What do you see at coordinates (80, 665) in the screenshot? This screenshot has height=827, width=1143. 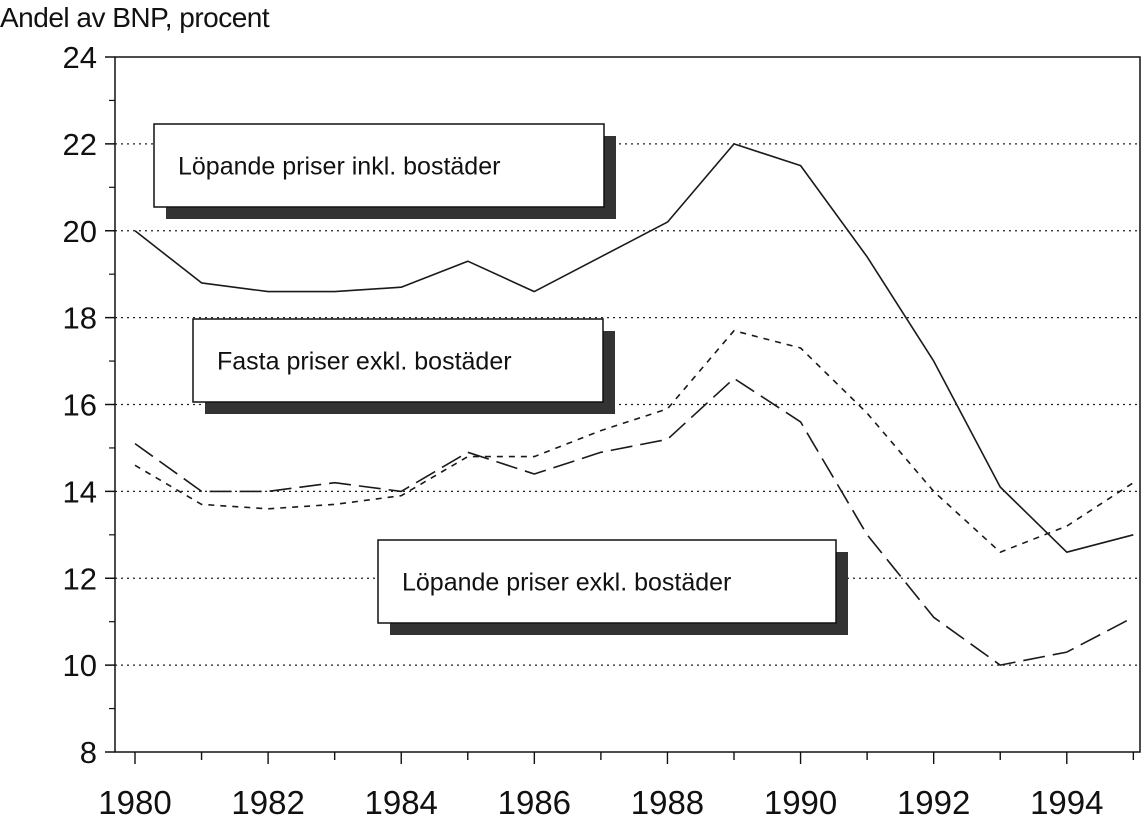 I see `y-tick-label: 10` at bounding box center [80, 665].